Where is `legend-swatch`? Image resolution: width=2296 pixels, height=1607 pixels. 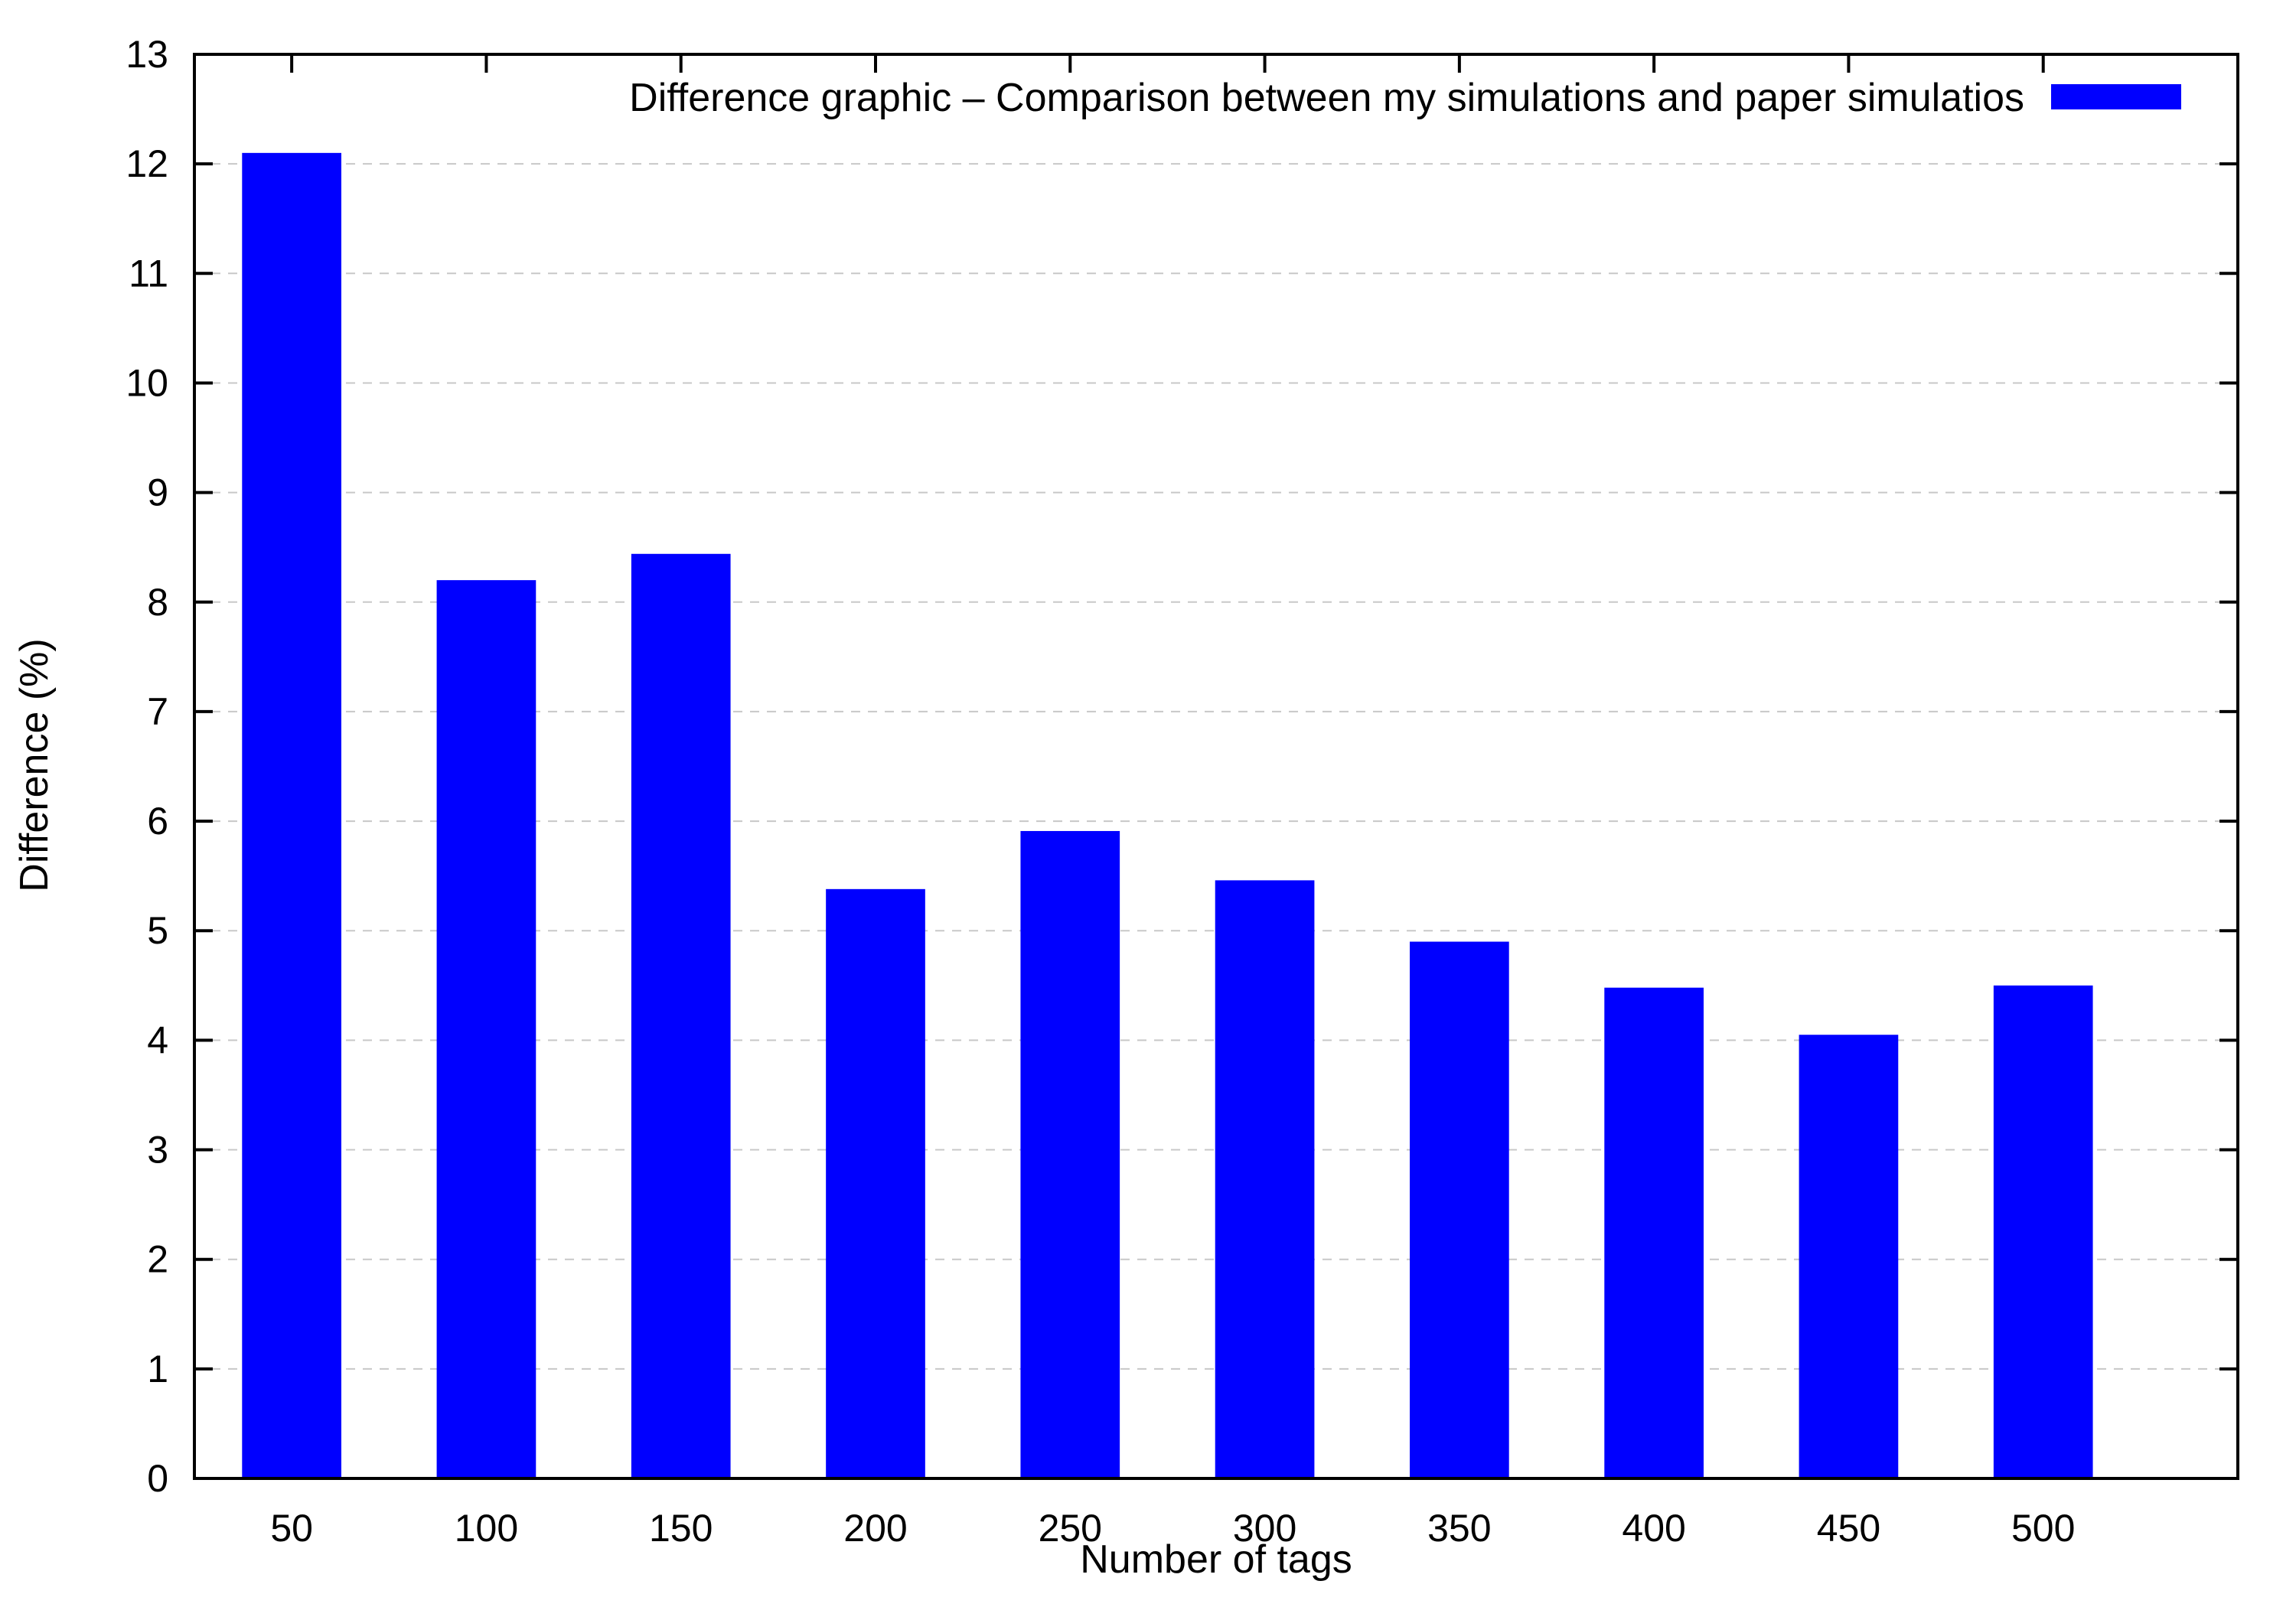 legend-swatch is located at coordinates (2116, 96).